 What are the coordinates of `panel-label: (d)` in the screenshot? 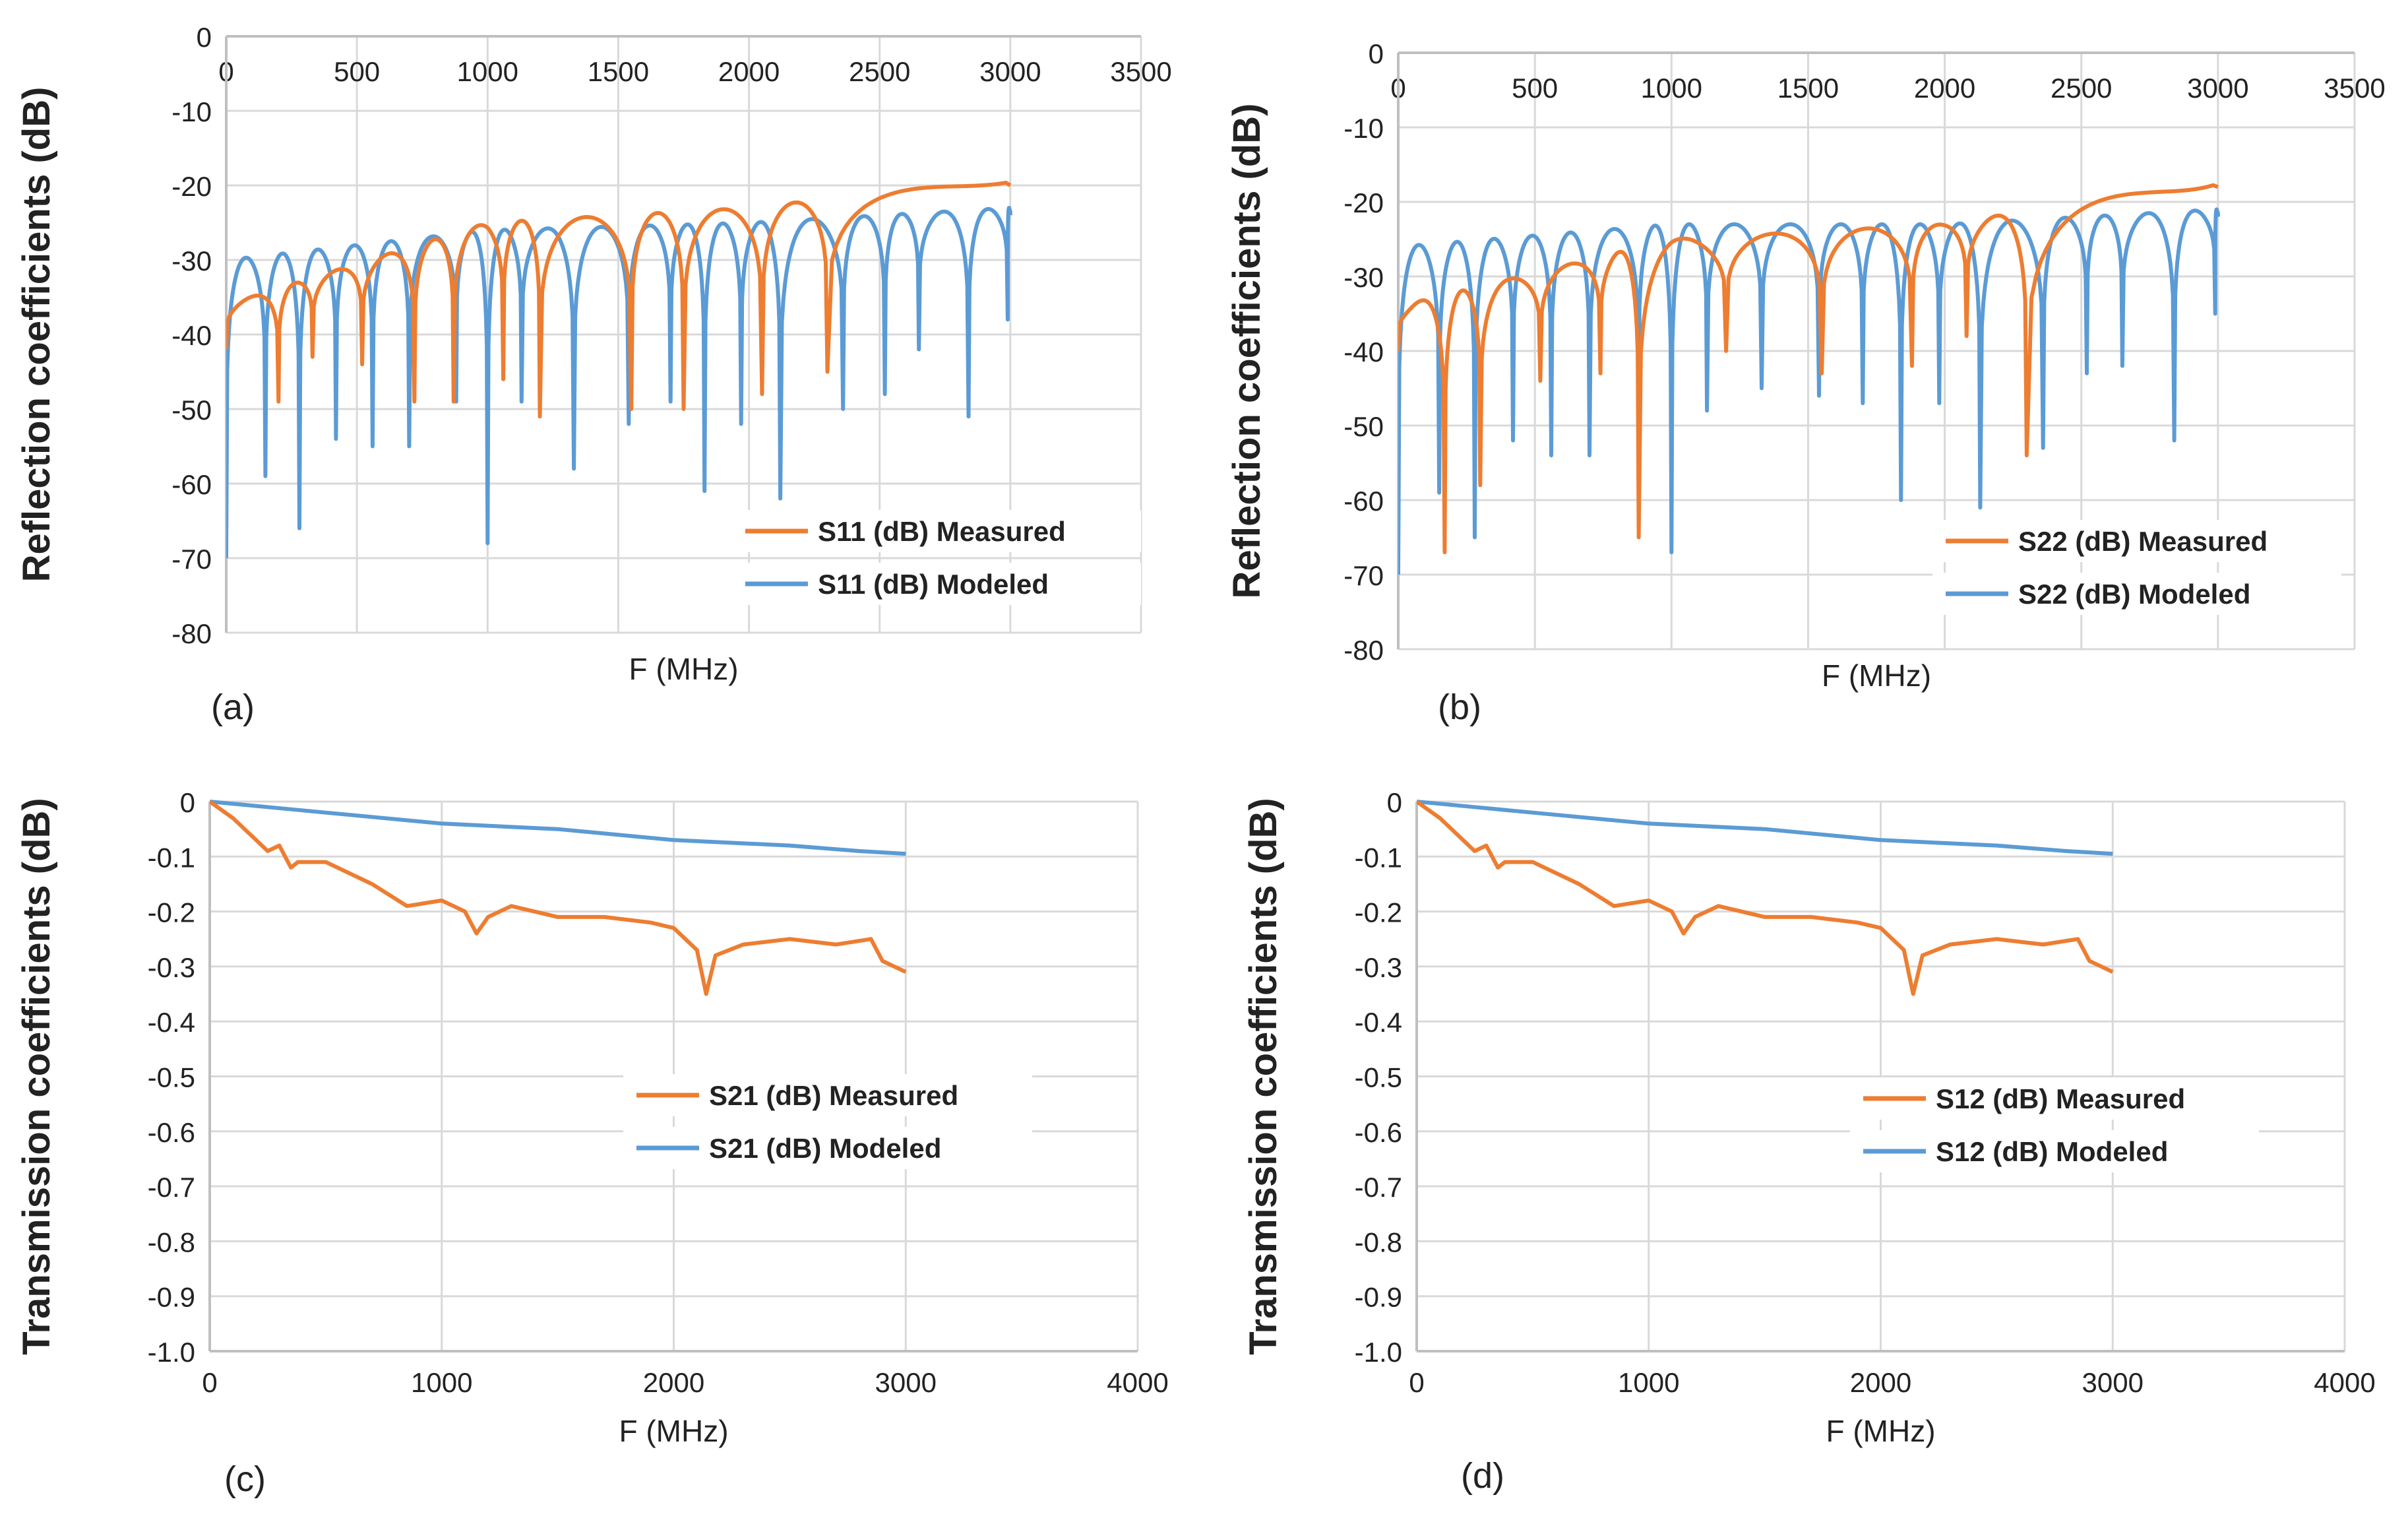 It's located at (1482, 1476).